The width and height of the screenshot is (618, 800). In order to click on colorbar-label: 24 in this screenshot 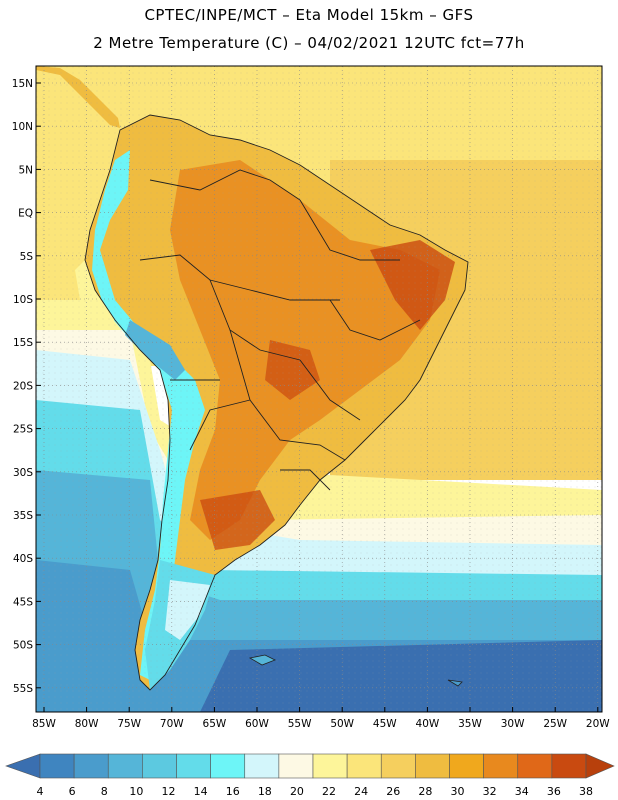, I will do `click(361, 791)`.